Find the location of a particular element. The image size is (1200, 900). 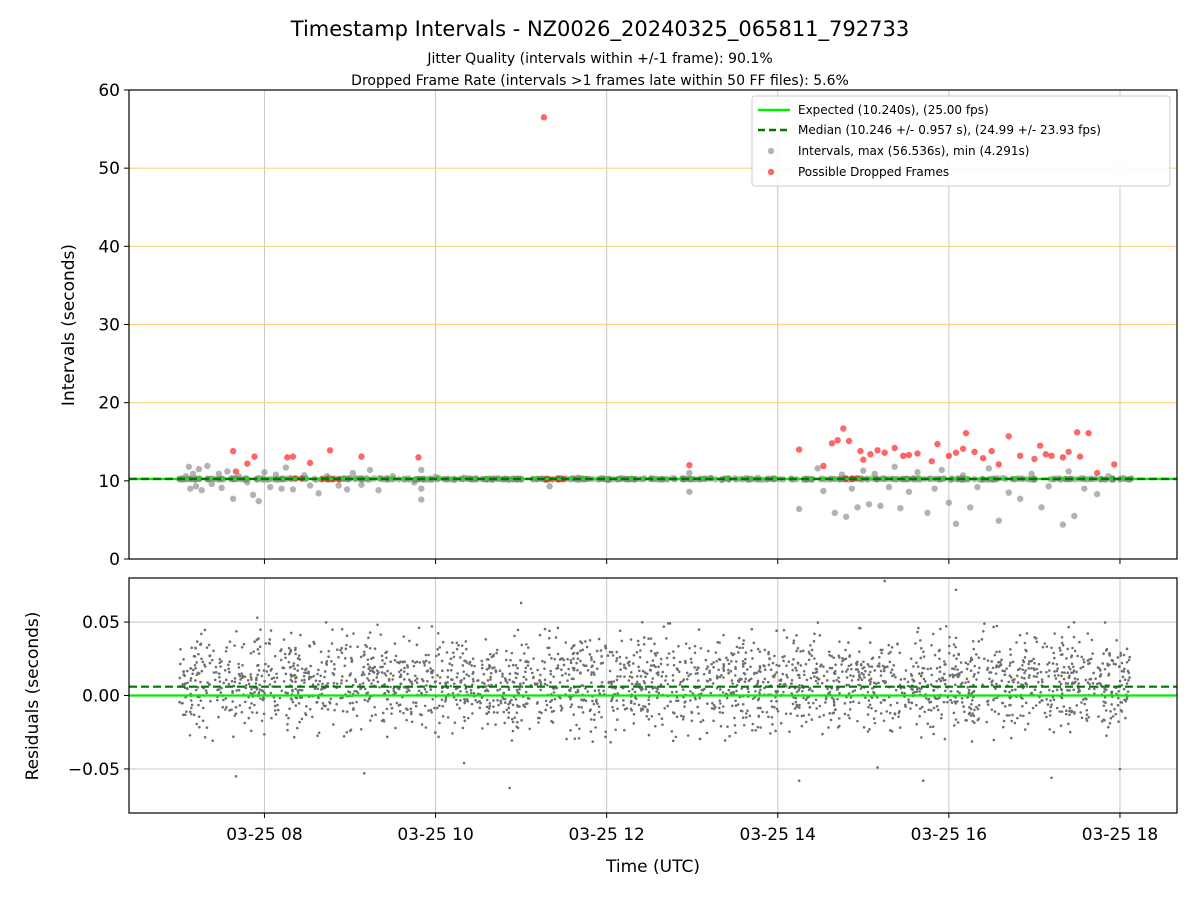

legend-dropped-swatch is located at coordinates (771, 172).